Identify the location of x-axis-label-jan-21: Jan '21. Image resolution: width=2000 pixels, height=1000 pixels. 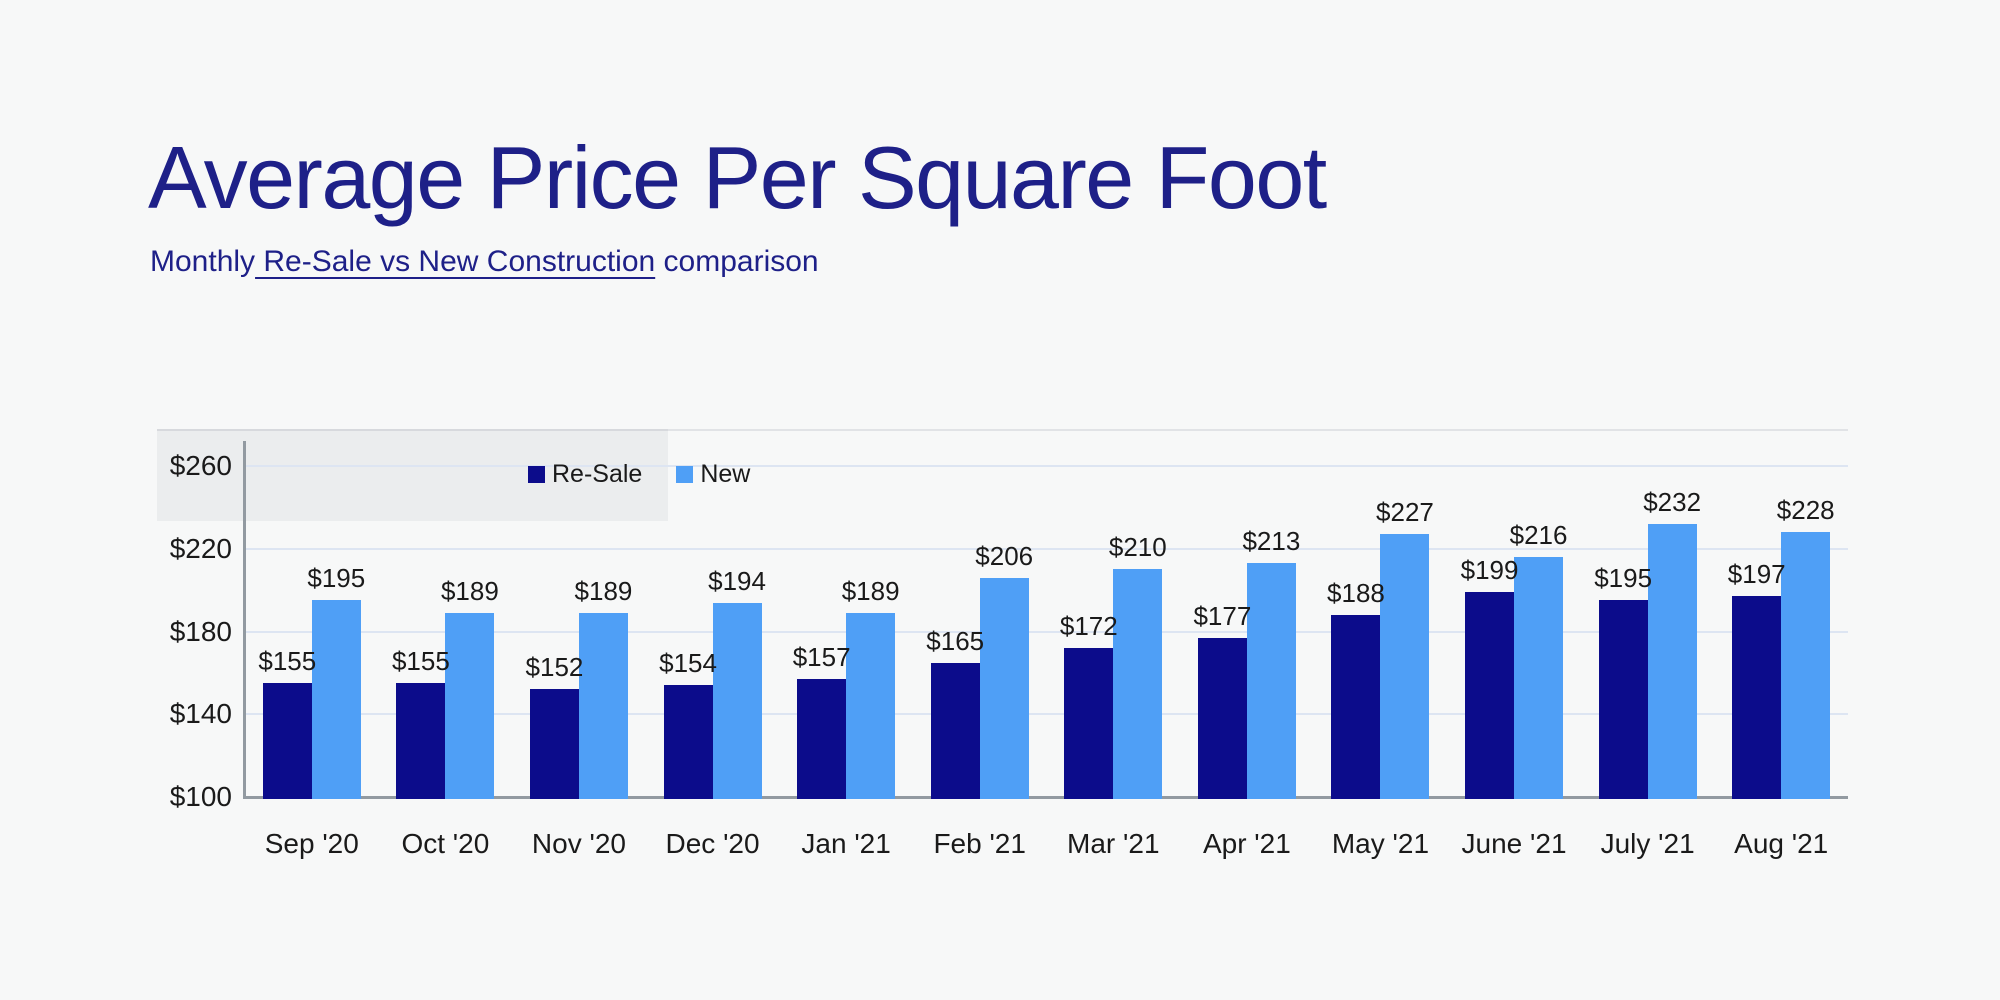
(846, 843).